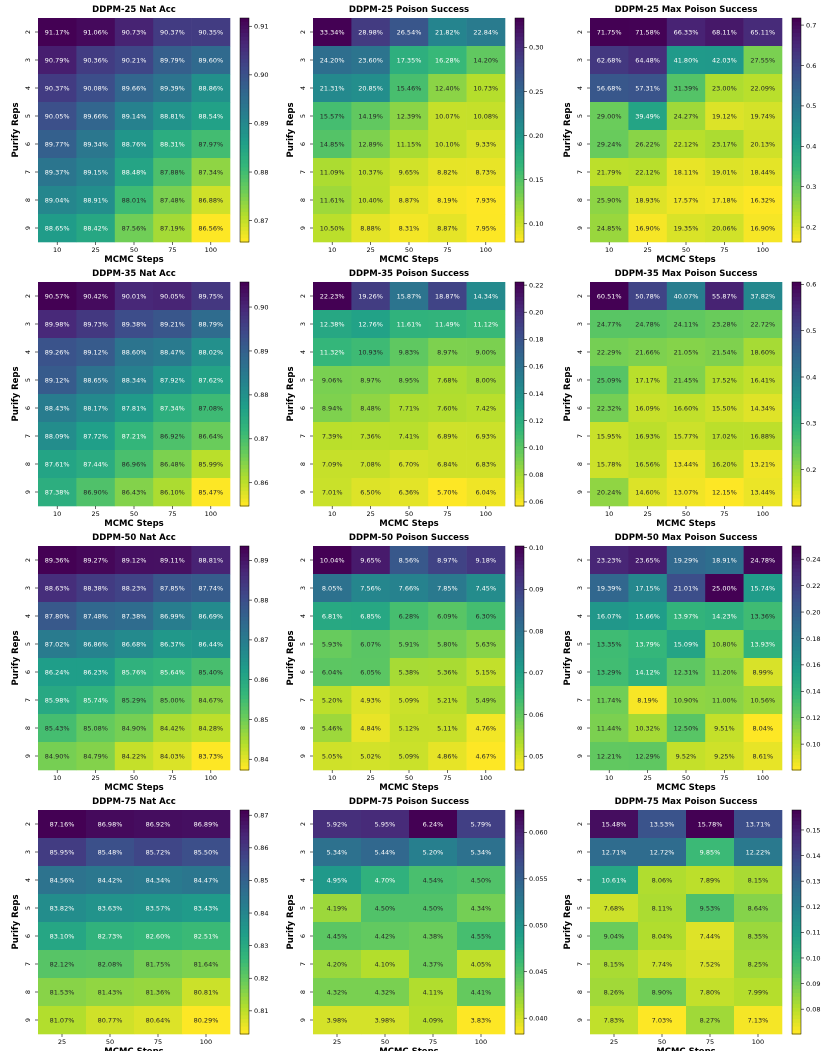  What do you see at coordinates (485, 172) in the screenshot?
I see `cell-label: 8.73%` at bounding box center [485, 172].